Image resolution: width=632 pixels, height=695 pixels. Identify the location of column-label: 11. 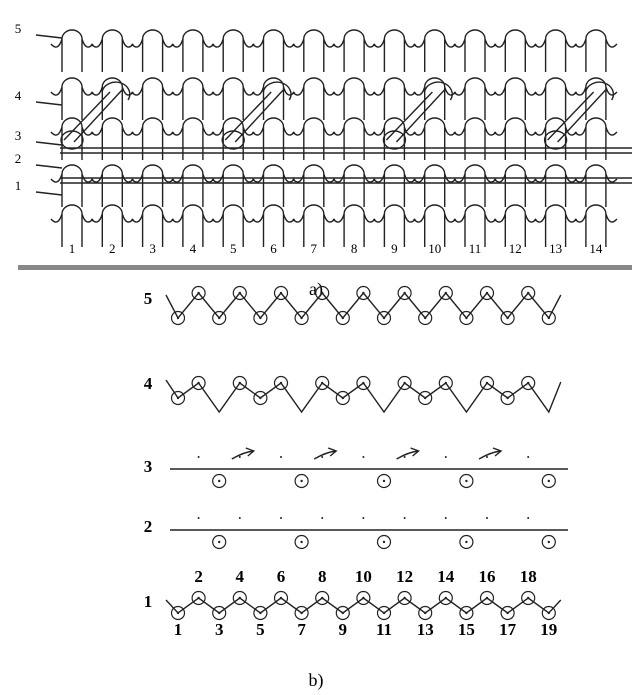
(475, 248).